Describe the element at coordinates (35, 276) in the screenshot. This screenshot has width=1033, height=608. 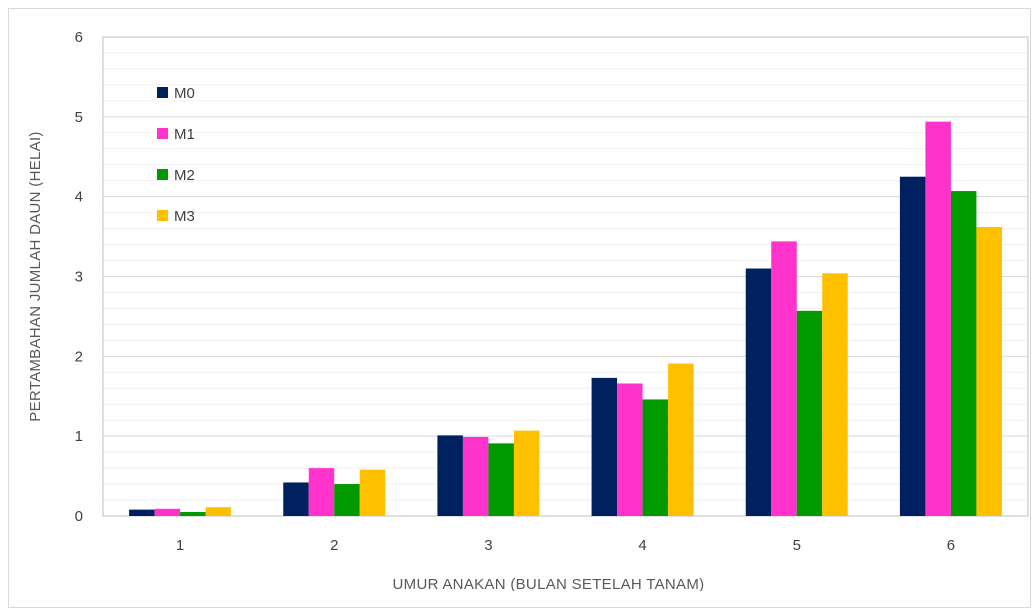
I see `y-axis-title: PERTAMBAHAN JUMLAH DAUN (HELAI)` at that location.